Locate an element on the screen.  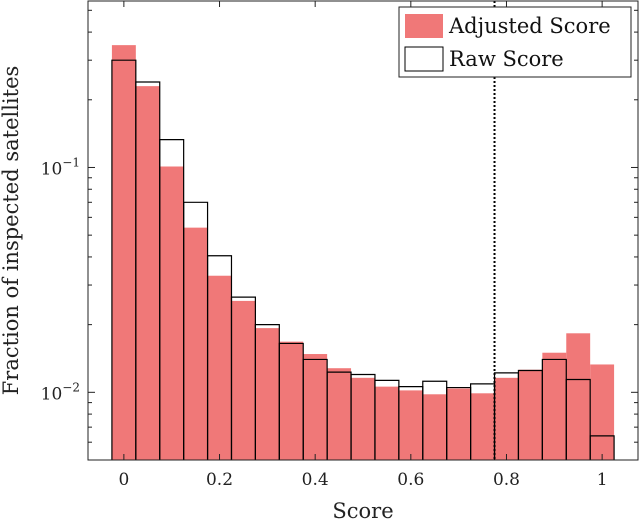
y-axis-label: Fraction of inspected satellites is located at coordinates (11, 231).